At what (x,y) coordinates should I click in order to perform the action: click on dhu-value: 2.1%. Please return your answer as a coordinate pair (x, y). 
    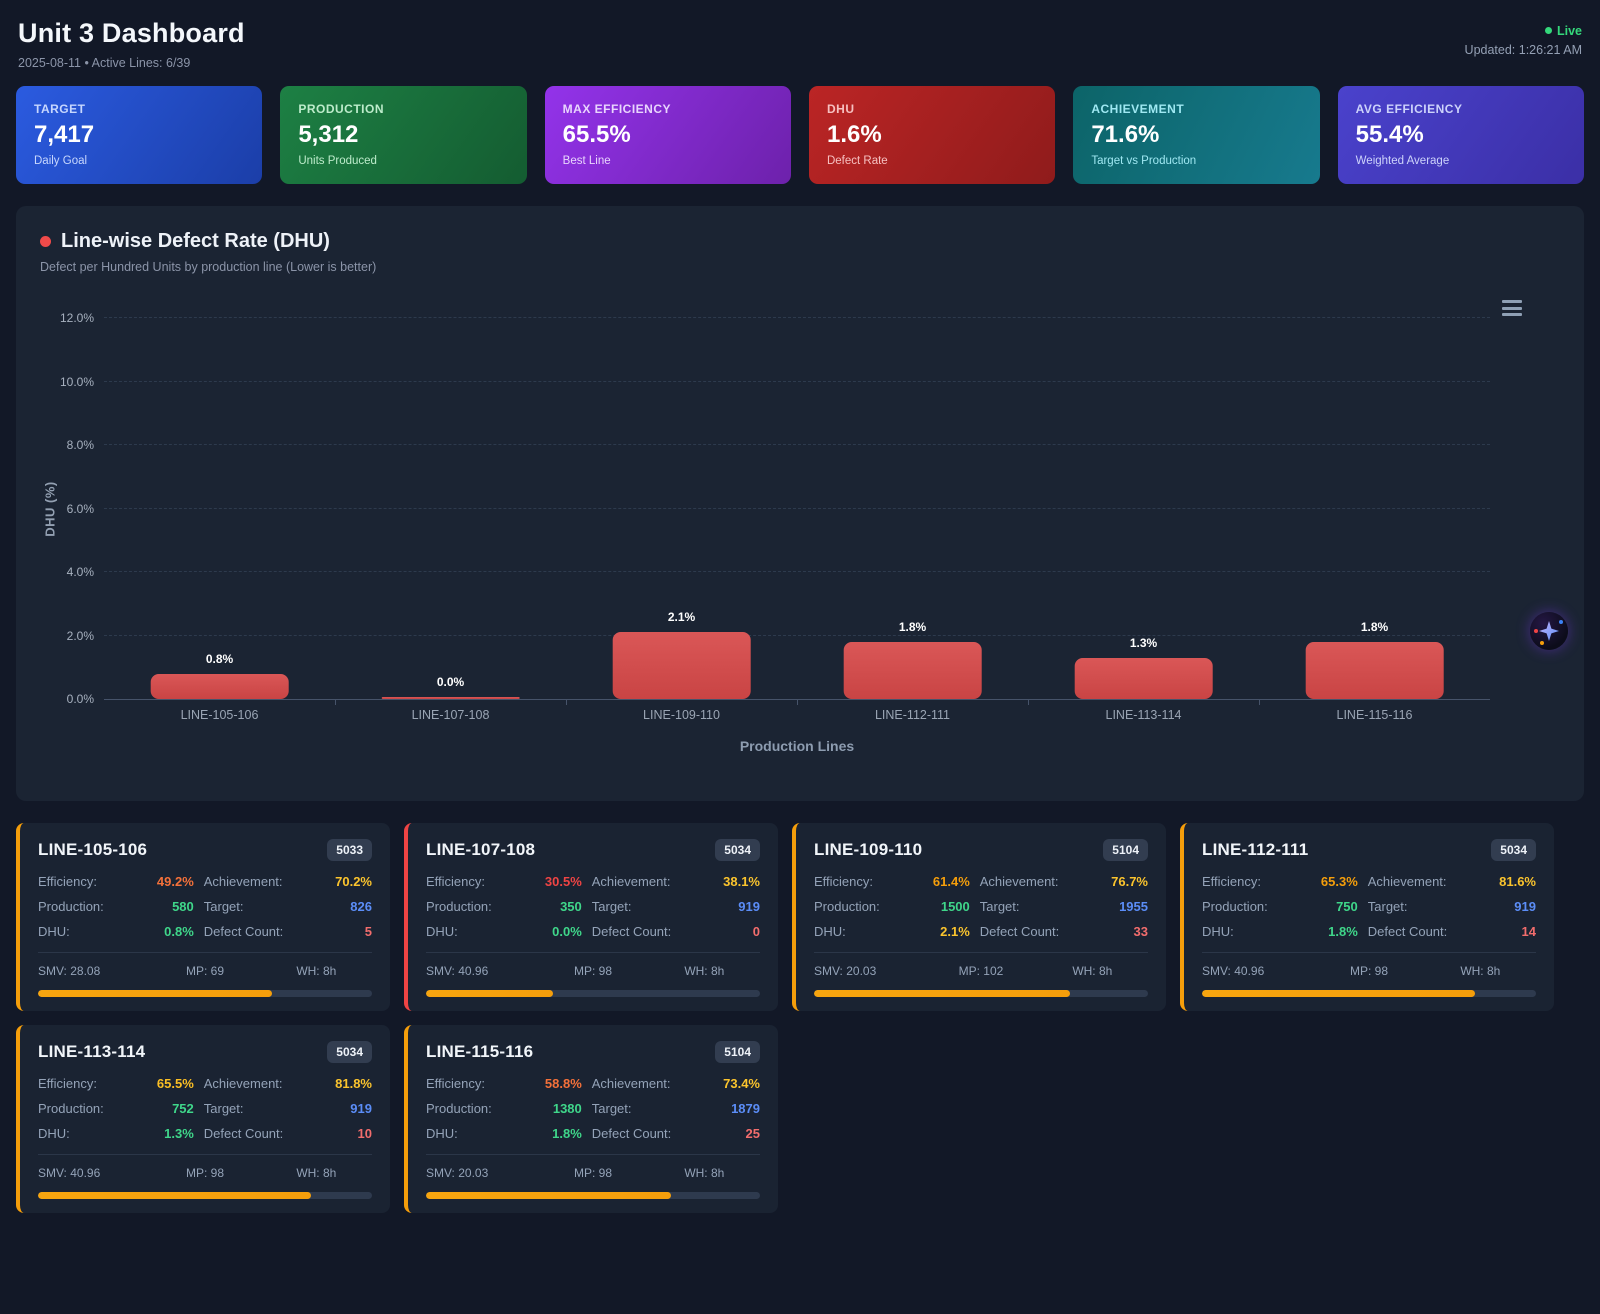
    Looking at the image, I should click on (955, 931).